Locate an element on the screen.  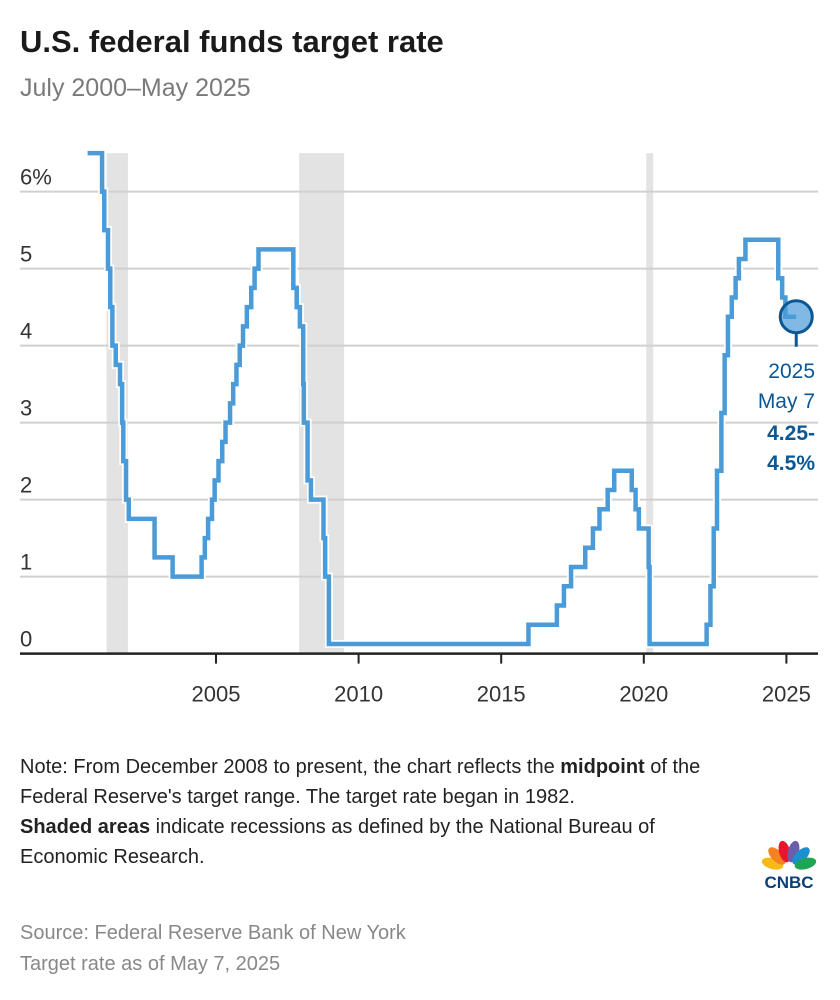
x-tick-label: 2010 is located at coordinates (358, 694).